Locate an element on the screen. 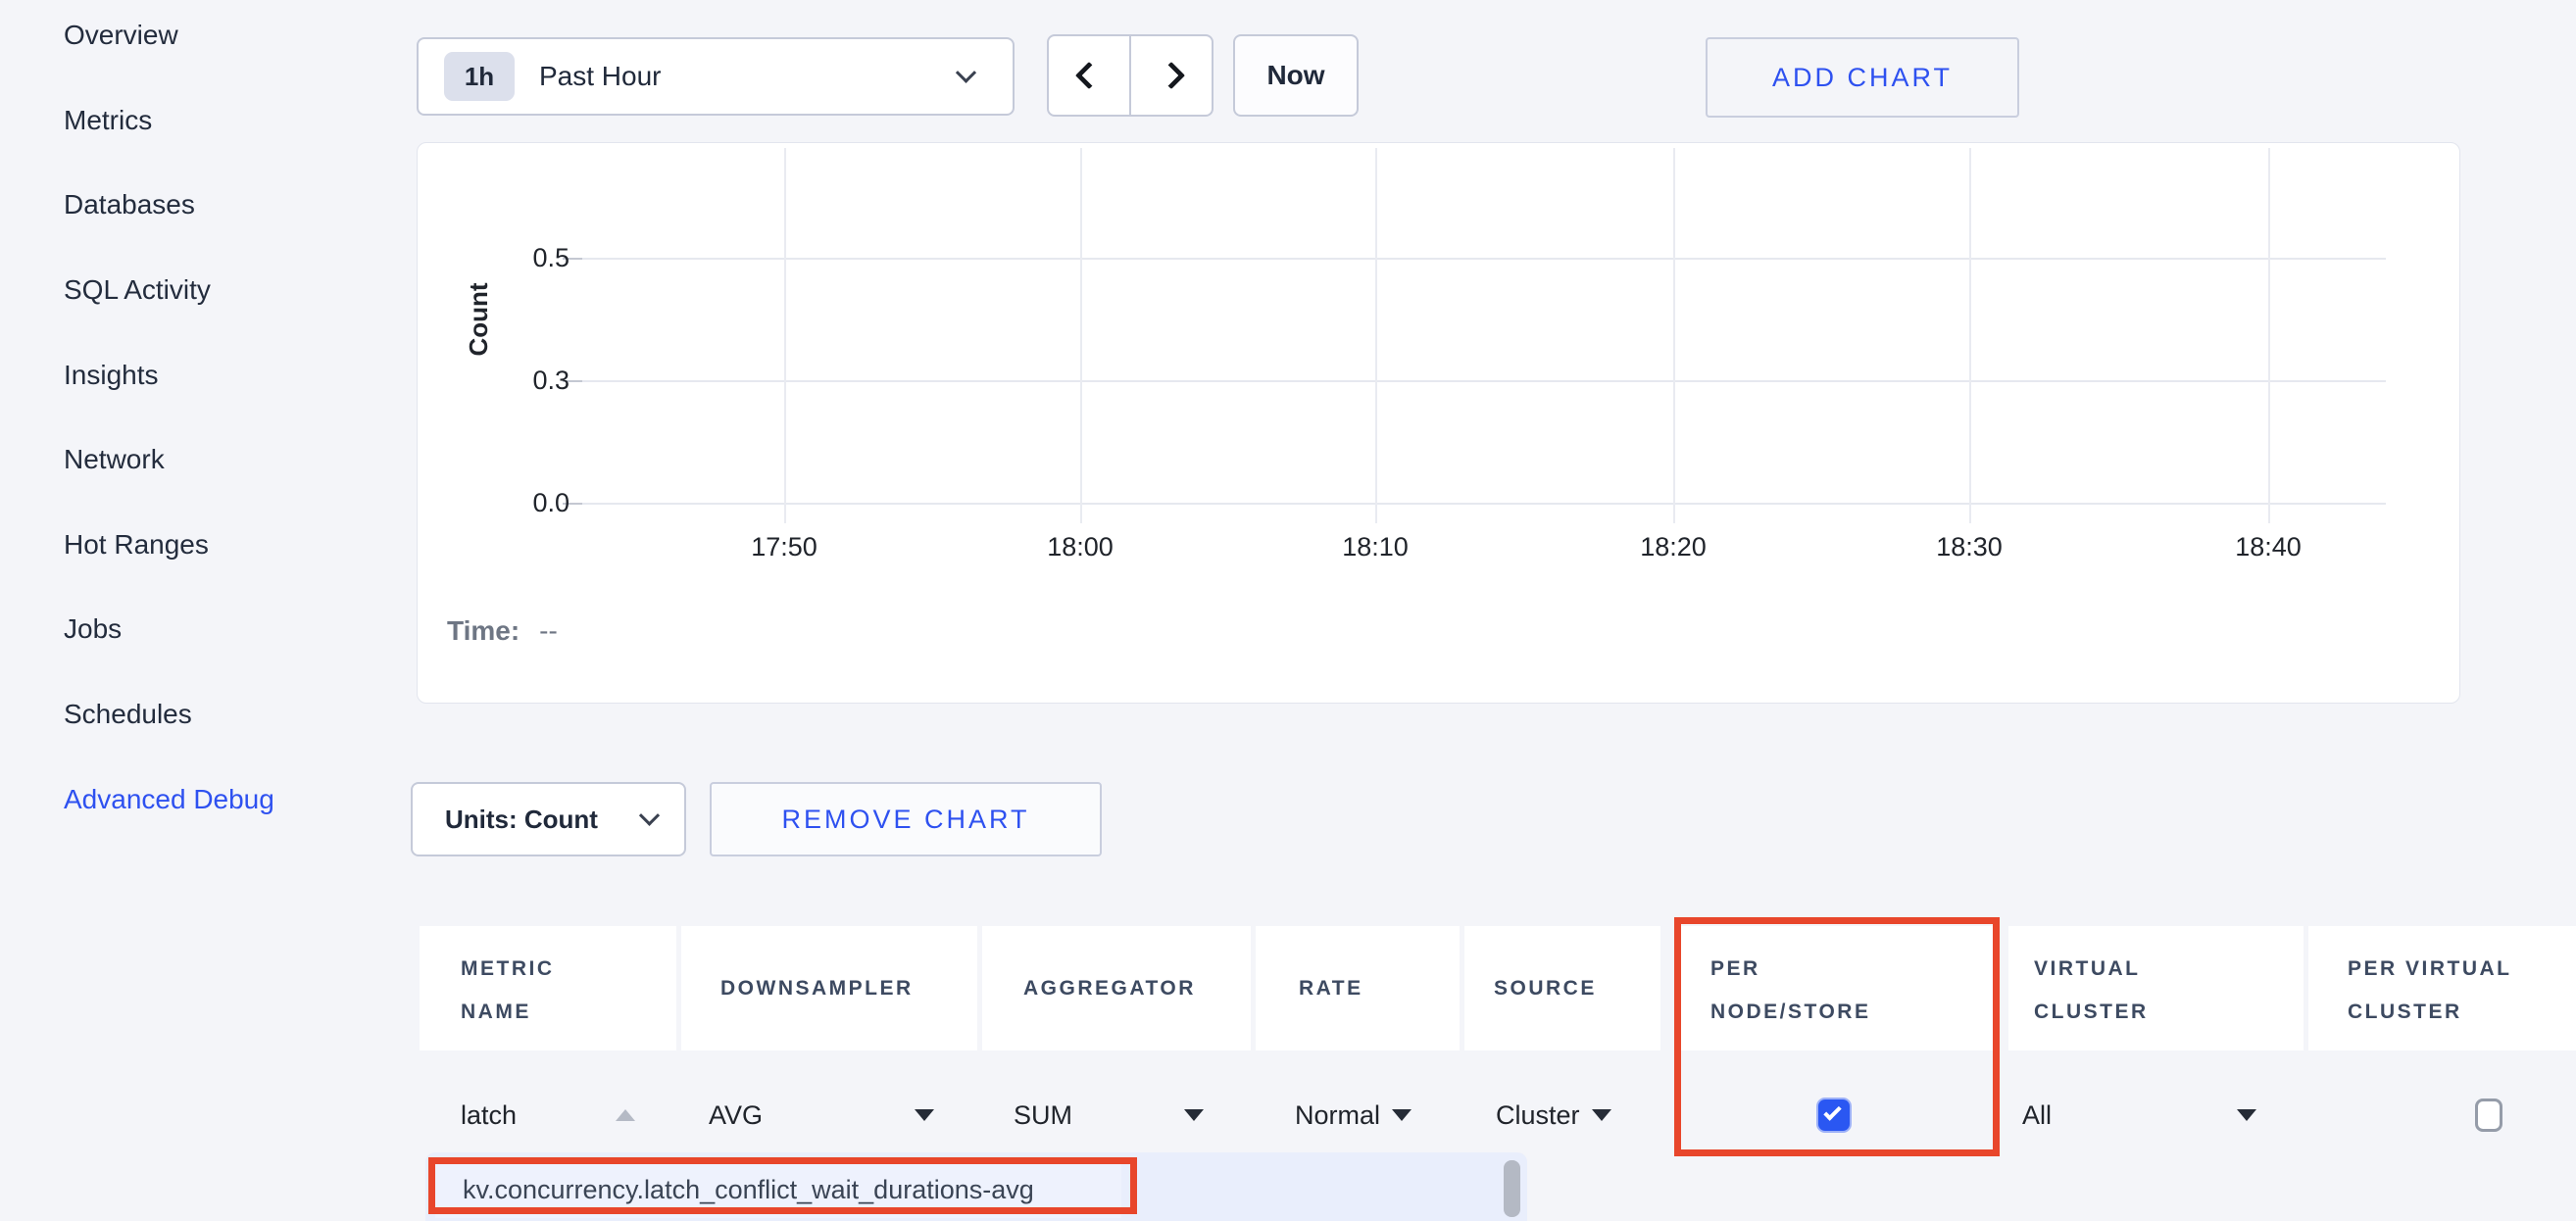 The width and height of the screenshot is (2576, 1221). column-header-per-node-store: PER NODE/STORE is located at coordinates (1840, 988).